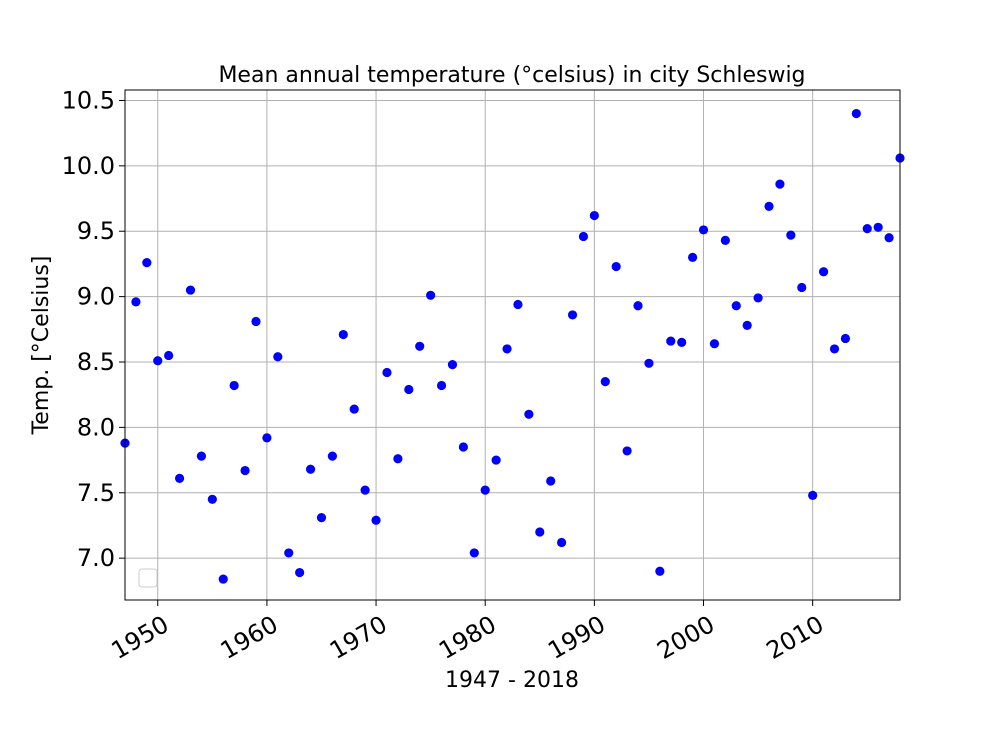 This screenshot has width=1000, height=750. What do you see at coordinates (685, 637) in the screenshot?
I see `x-tick-label: 2000` at bounding box center [685, 637].